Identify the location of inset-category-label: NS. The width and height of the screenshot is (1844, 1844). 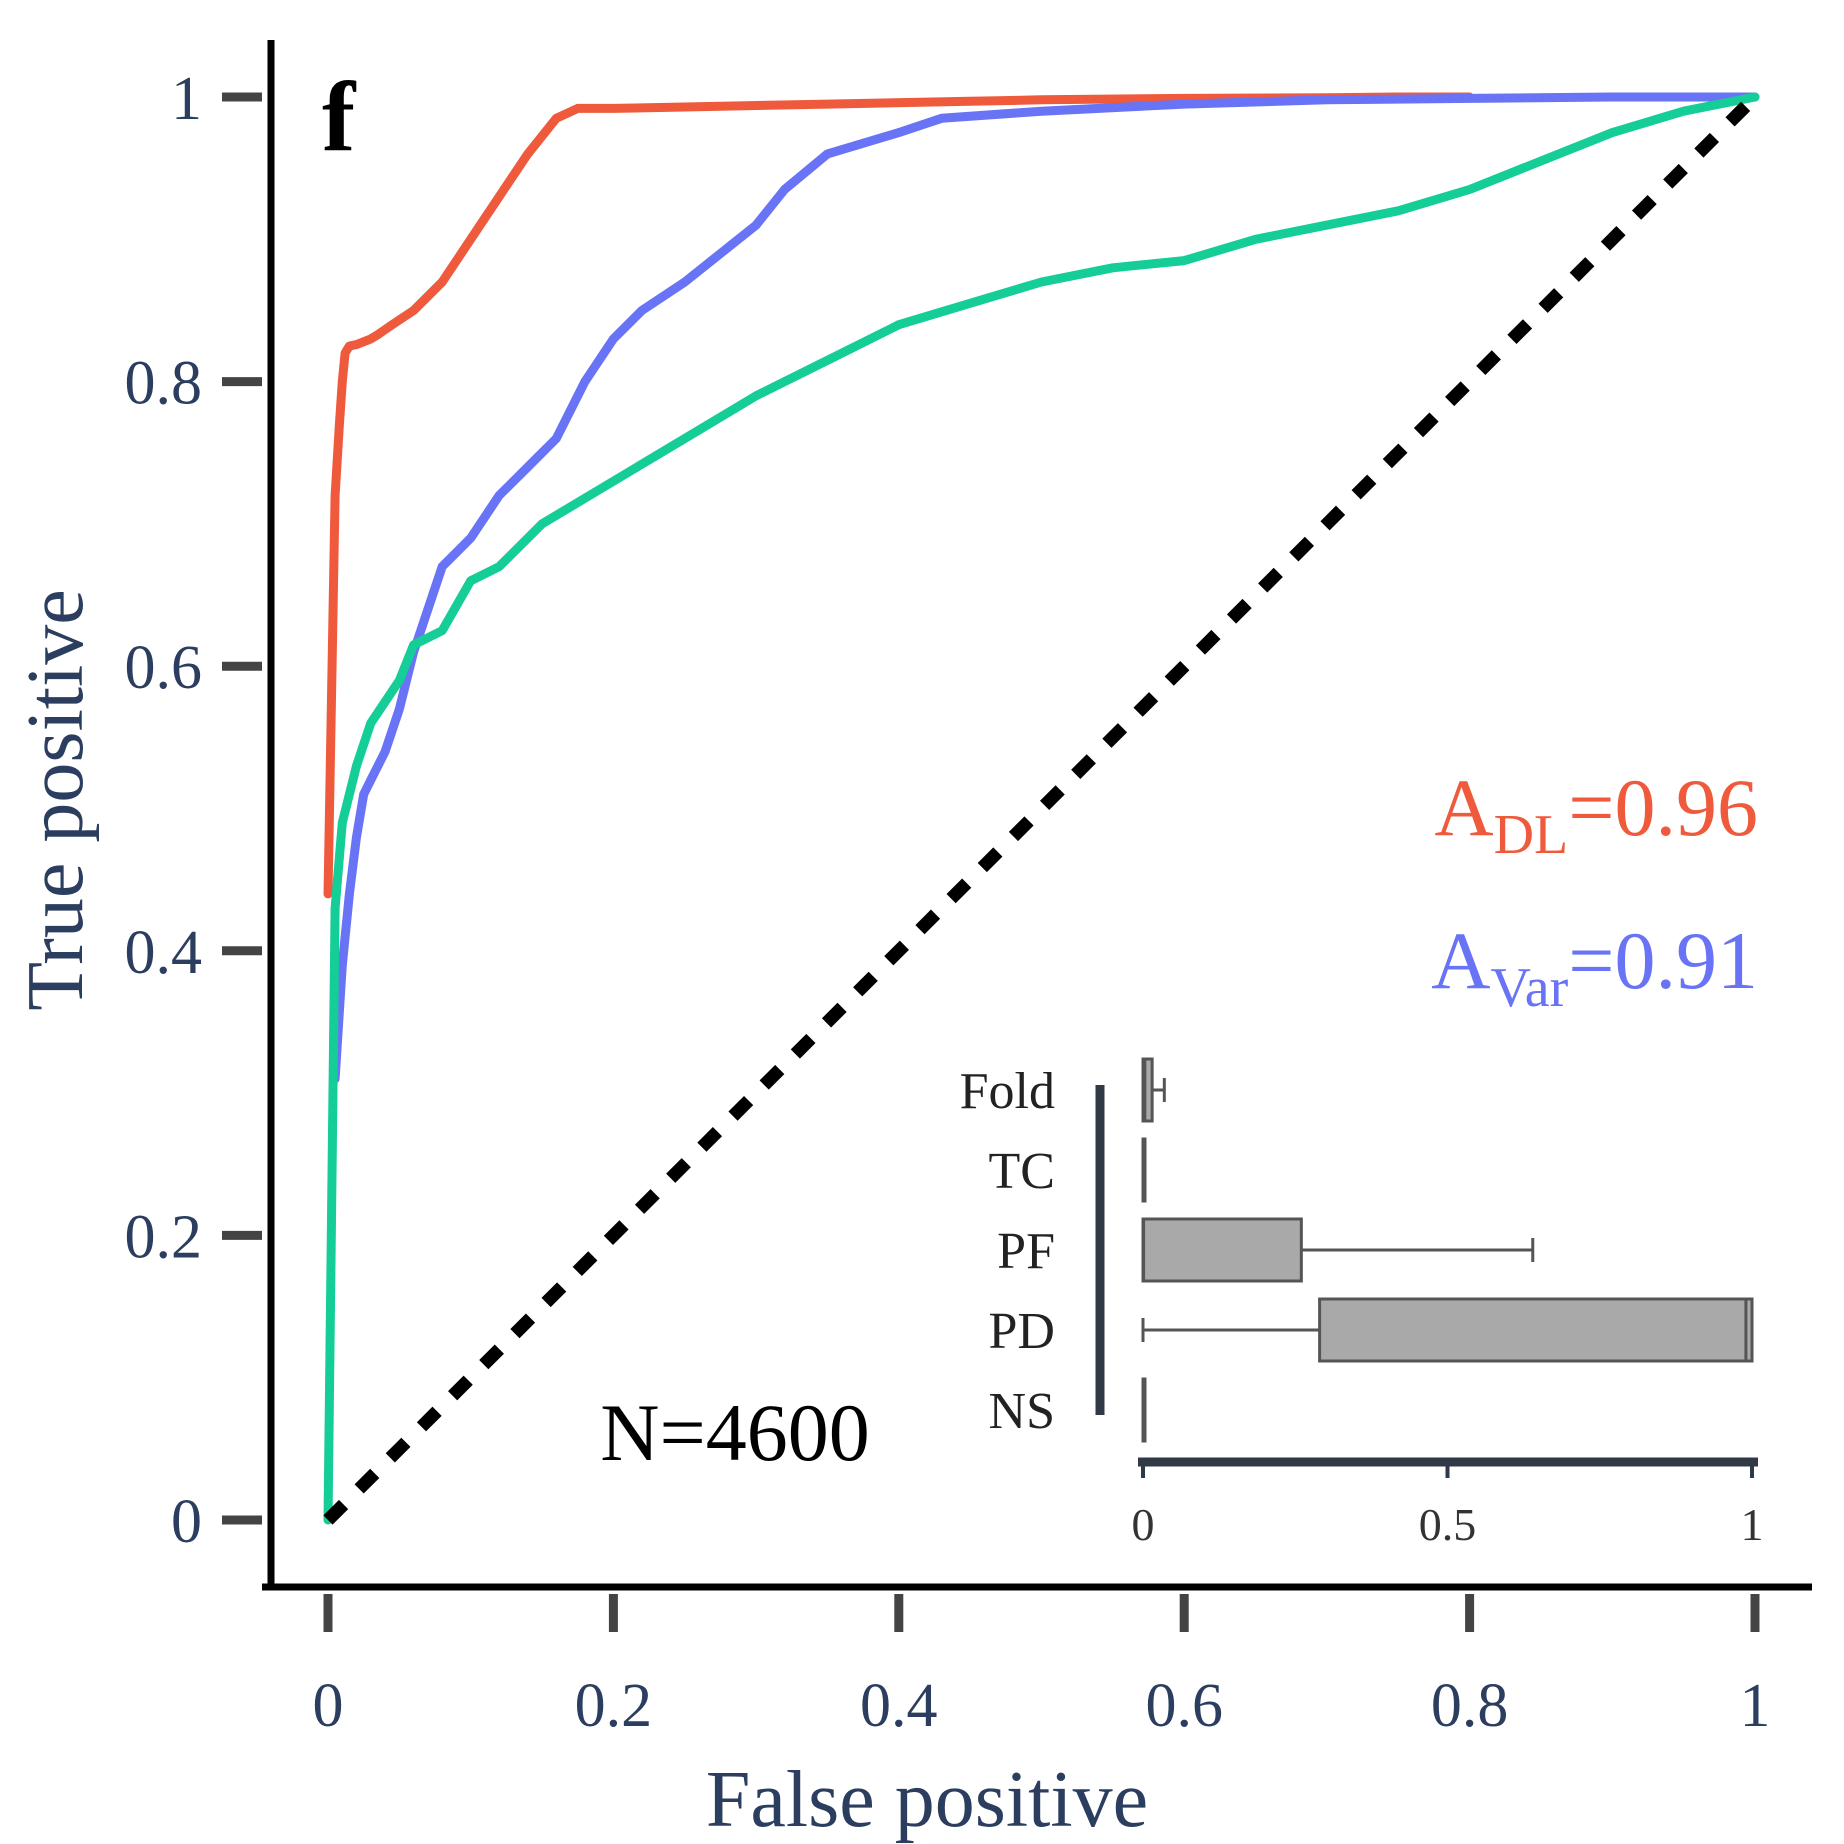
(1022, 1411).